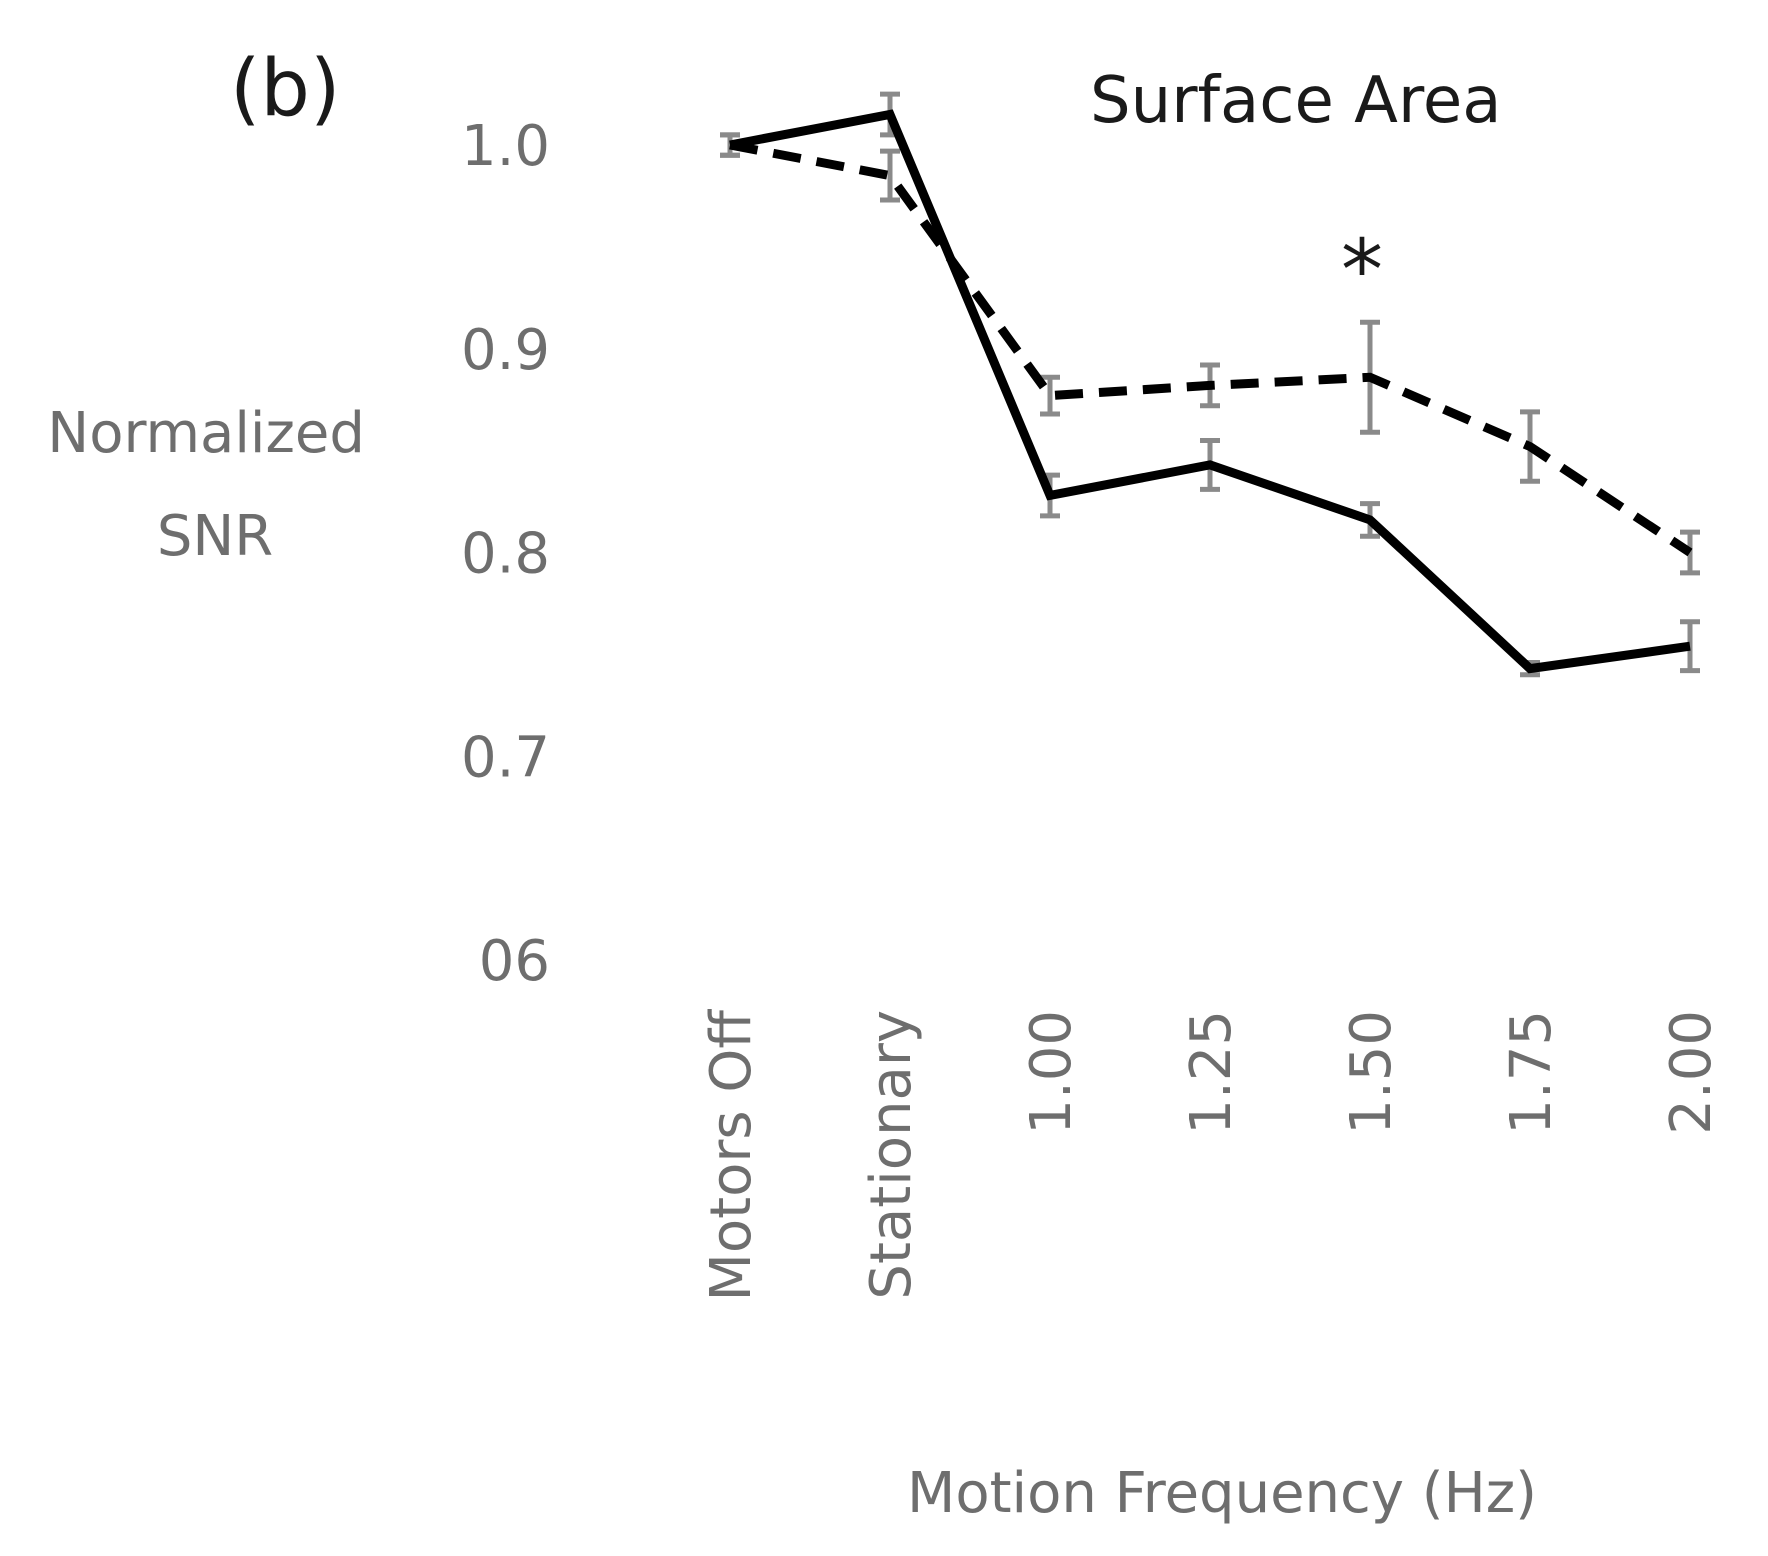  I want to click on y-tick-label: 06, so click(514, 961).